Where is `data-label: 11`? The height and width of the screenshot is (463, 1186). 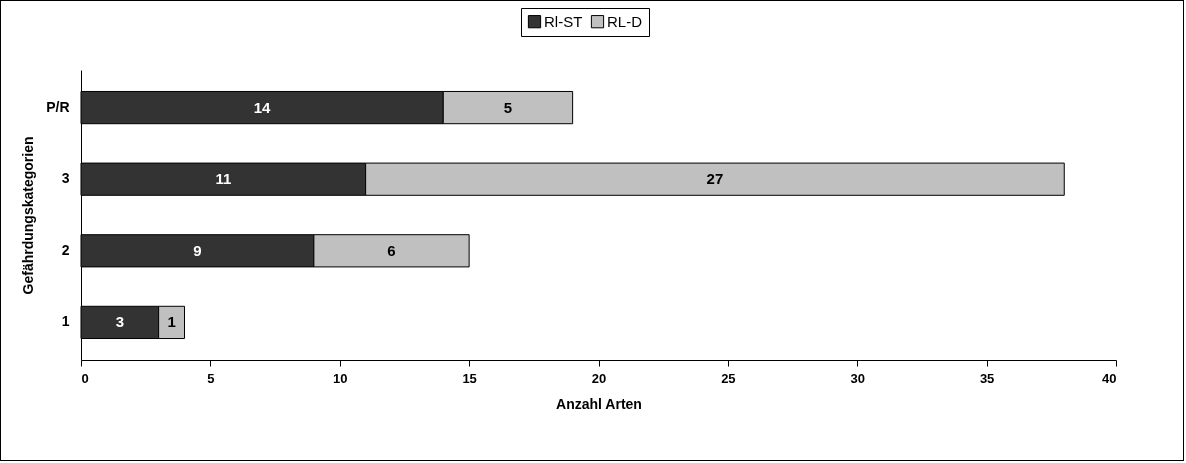 data-label: 11 is located at coordinates (223, 179).